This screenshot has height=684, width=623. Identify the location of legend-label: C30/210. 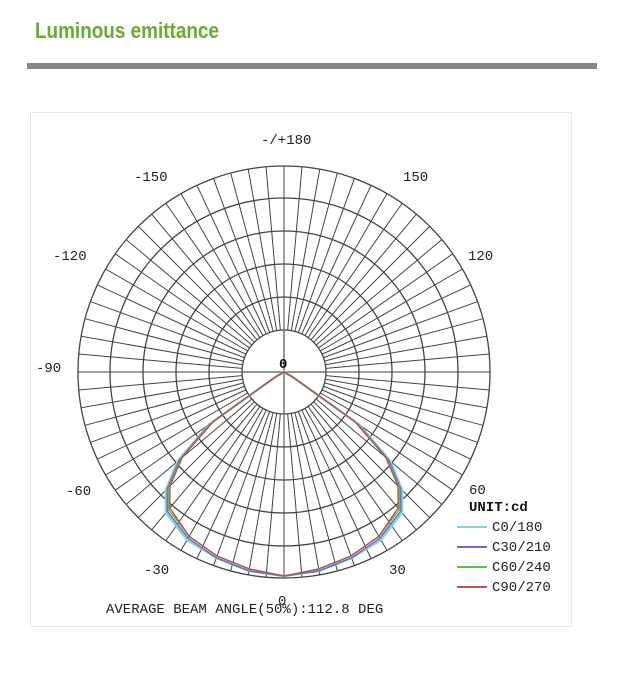
(521, 548).